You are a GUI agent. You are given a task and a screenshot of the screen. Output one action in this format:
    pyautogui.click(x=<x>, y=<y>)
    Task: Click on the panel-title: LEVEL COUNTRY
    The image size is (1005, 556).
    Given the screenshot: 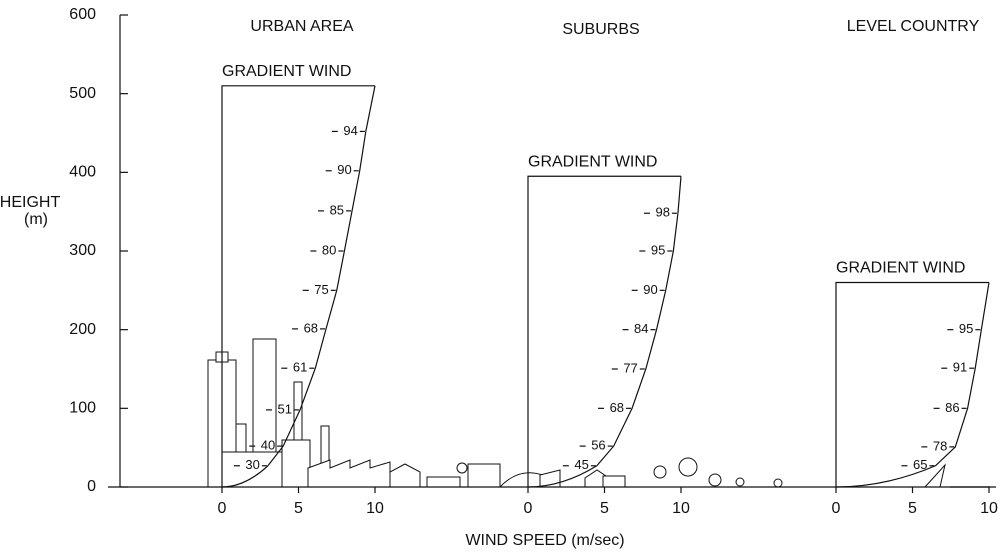 What is the action you would take?
    pyautogui.click(x=913, y=26)
    